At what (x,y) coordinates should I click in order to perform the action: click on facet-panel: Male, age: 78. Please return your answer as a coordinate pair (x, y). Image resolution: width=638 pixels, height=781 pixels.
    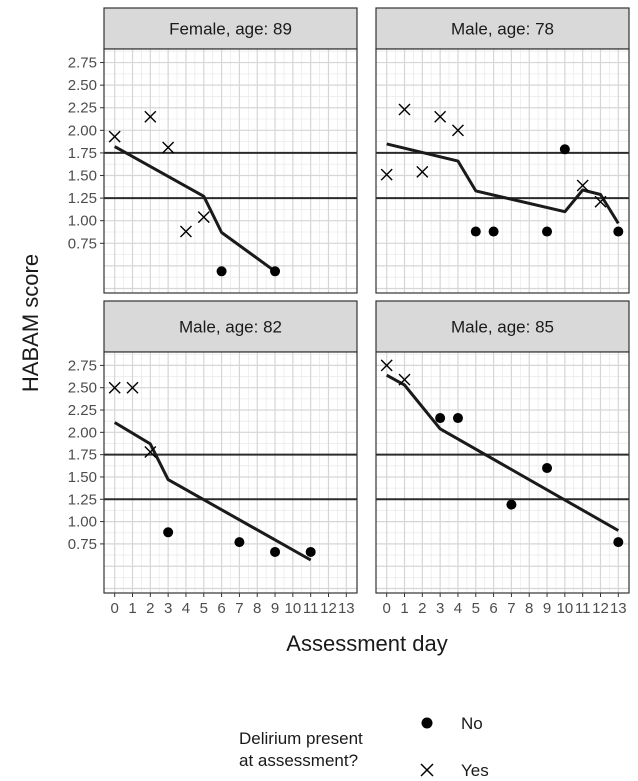
    Looking at the image, I should click on (502, 150).